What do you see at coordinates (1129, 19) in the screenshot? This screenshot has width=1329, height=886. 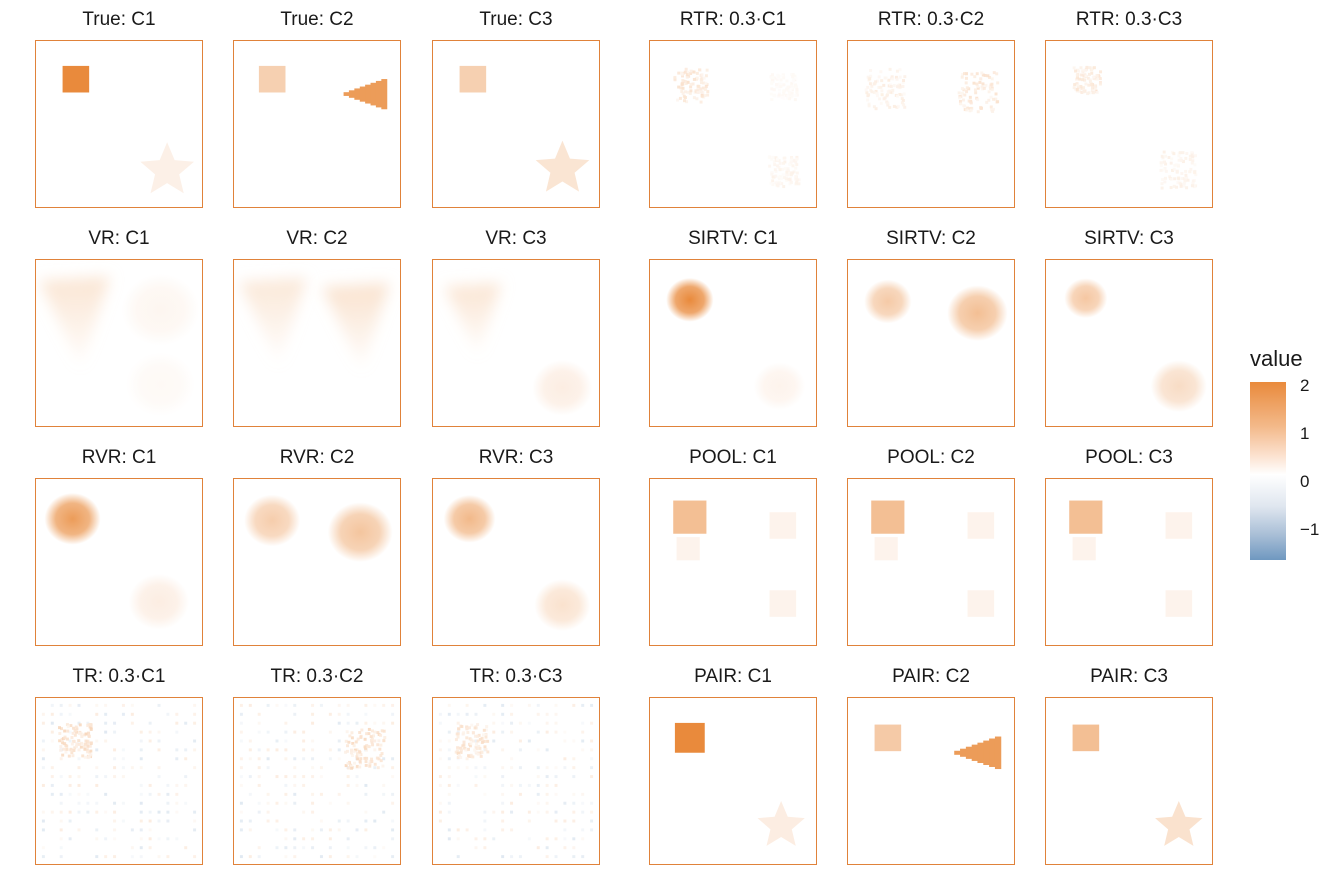 I see `panel-title: RTR: 0.3·C3` at bounding box center [1129, 19].